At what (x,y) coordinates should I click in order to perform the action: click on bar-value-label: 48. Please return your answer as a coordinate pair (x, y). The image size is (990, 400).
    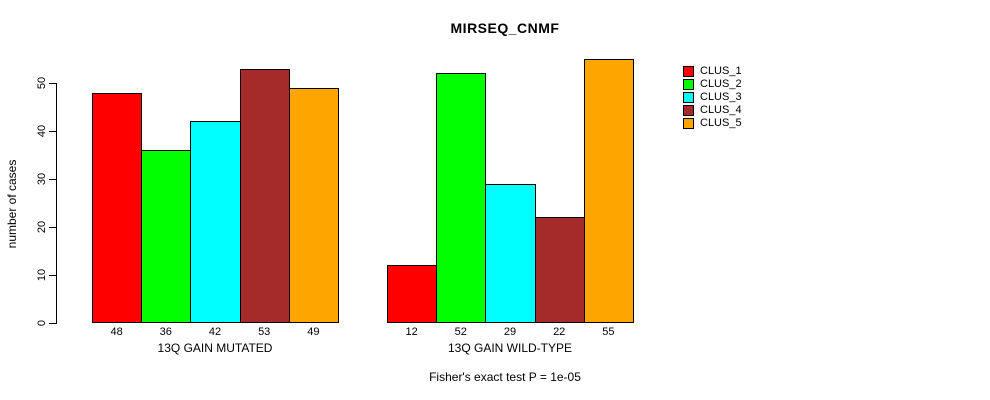
    Looking at the image, I should click on (116, 332).